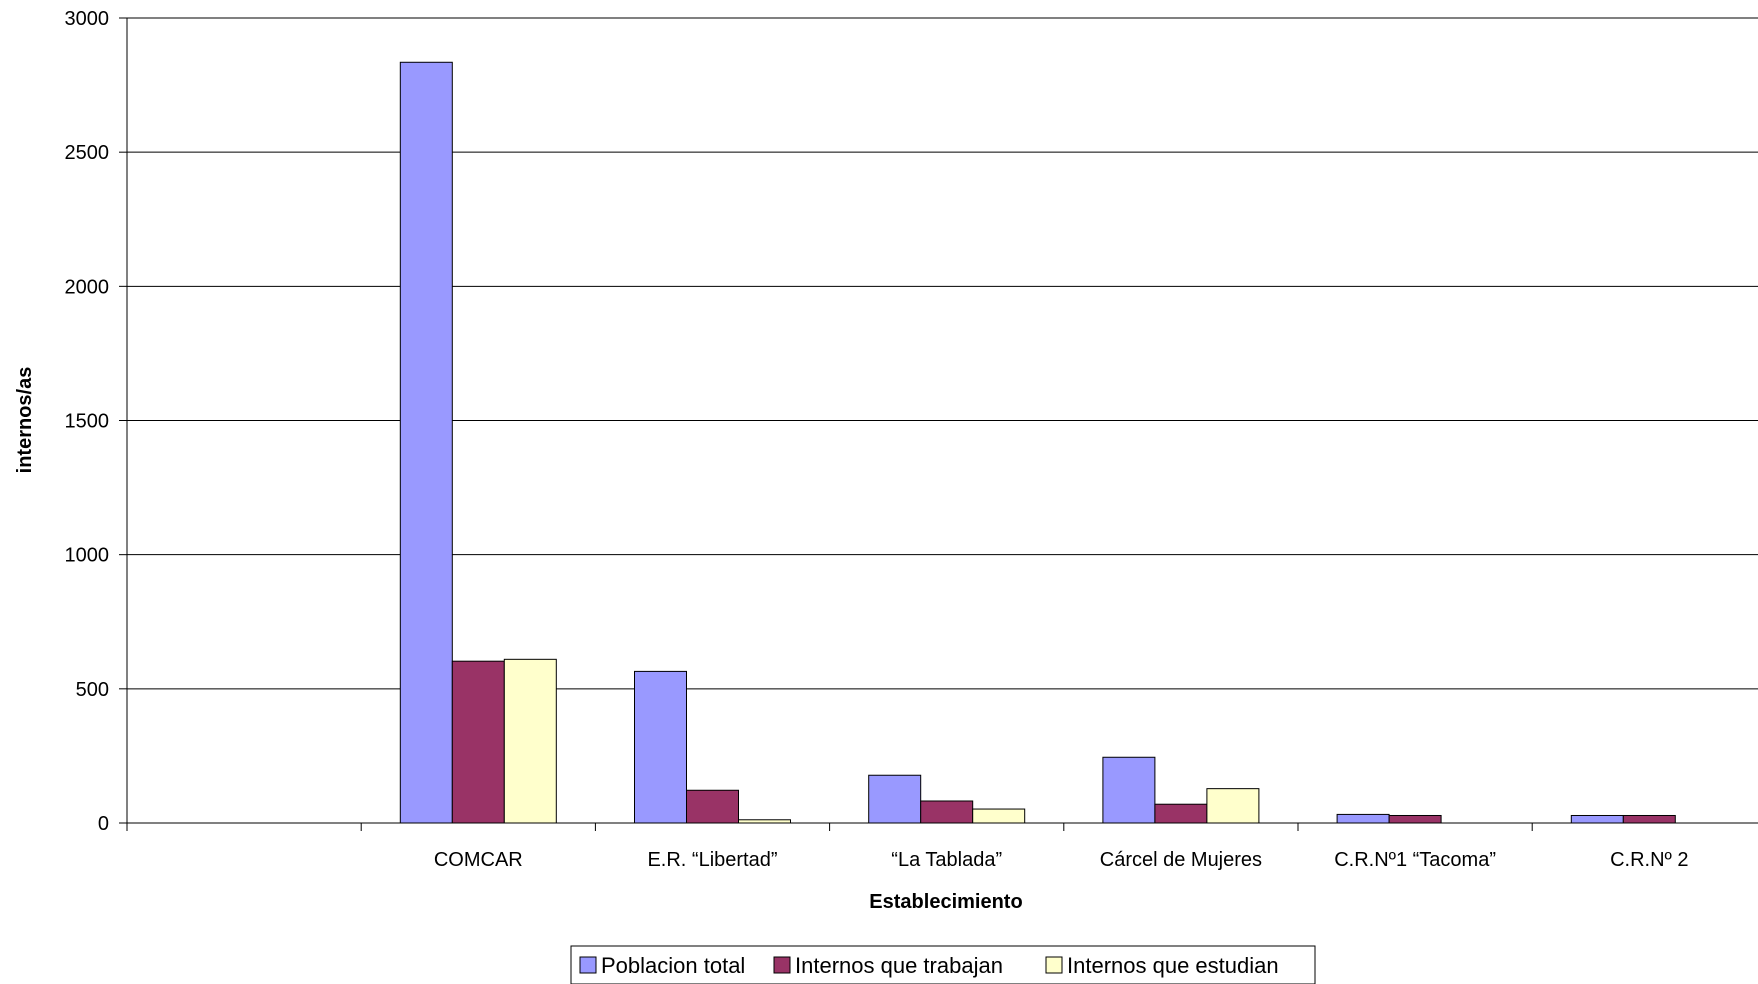 The height and width of the screenshot is (984, 1758). What do you see at coordinates (1181, 860) in the screenshot?
I see `x-tick-label: Cárcel de Mujeres` at bounding box center [1181, 860].